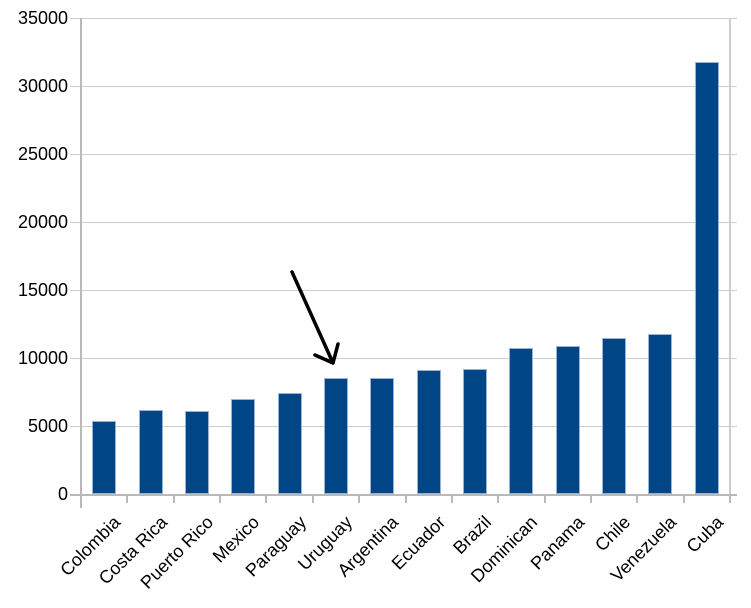 The height and width of the screenshot is (608, 751). I want to click on bar-mexico, so click(243, 446).